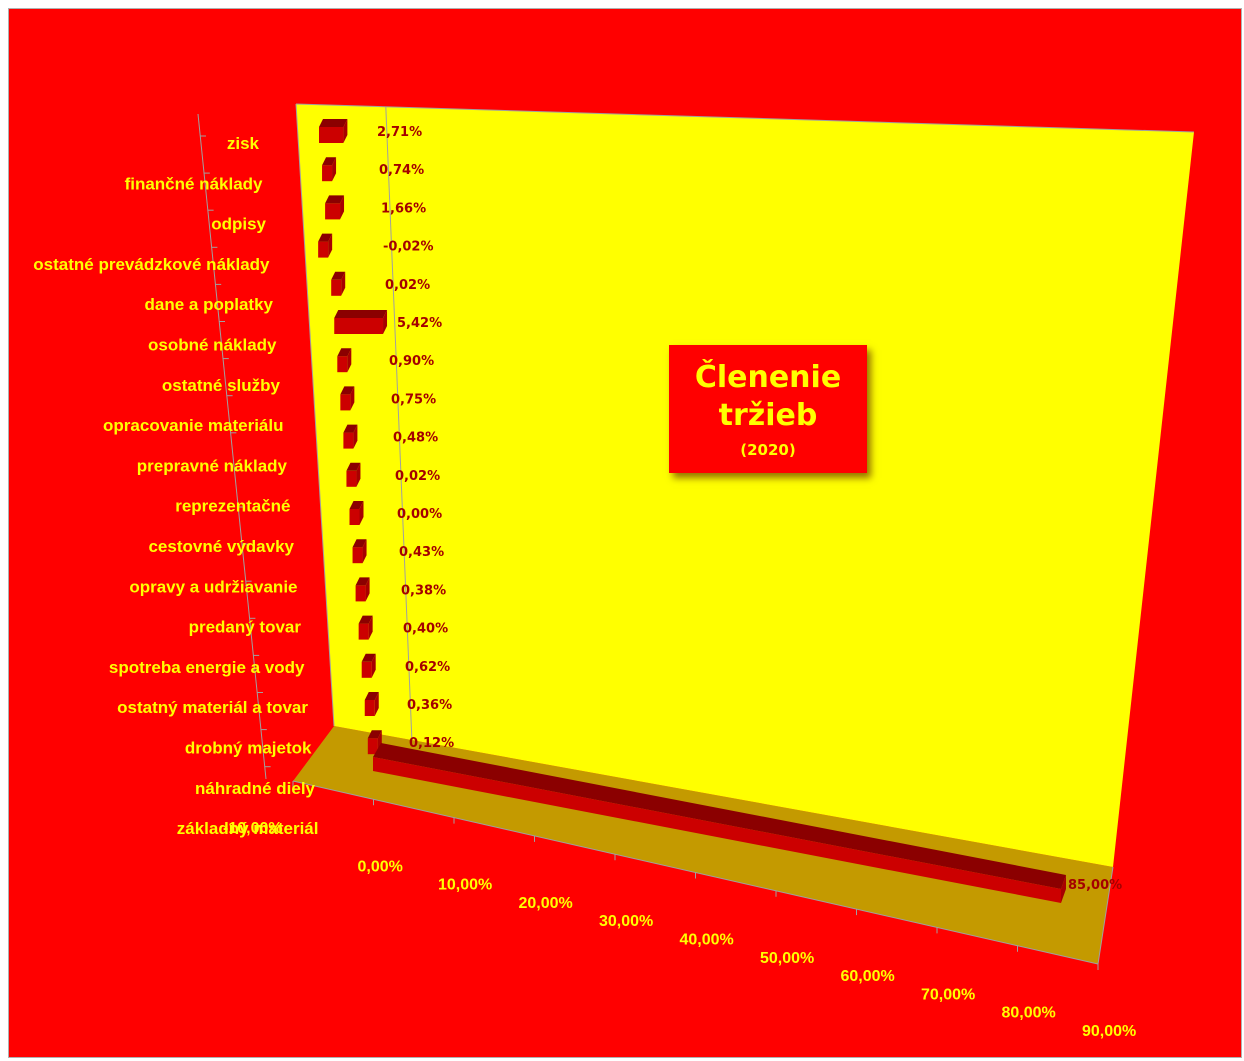 The image size is (1244, 1061). What do you see at coordinates (425, 629) in the screenshot?
I see `data-label-13: 0,40%` at bounding box center [425, 629].